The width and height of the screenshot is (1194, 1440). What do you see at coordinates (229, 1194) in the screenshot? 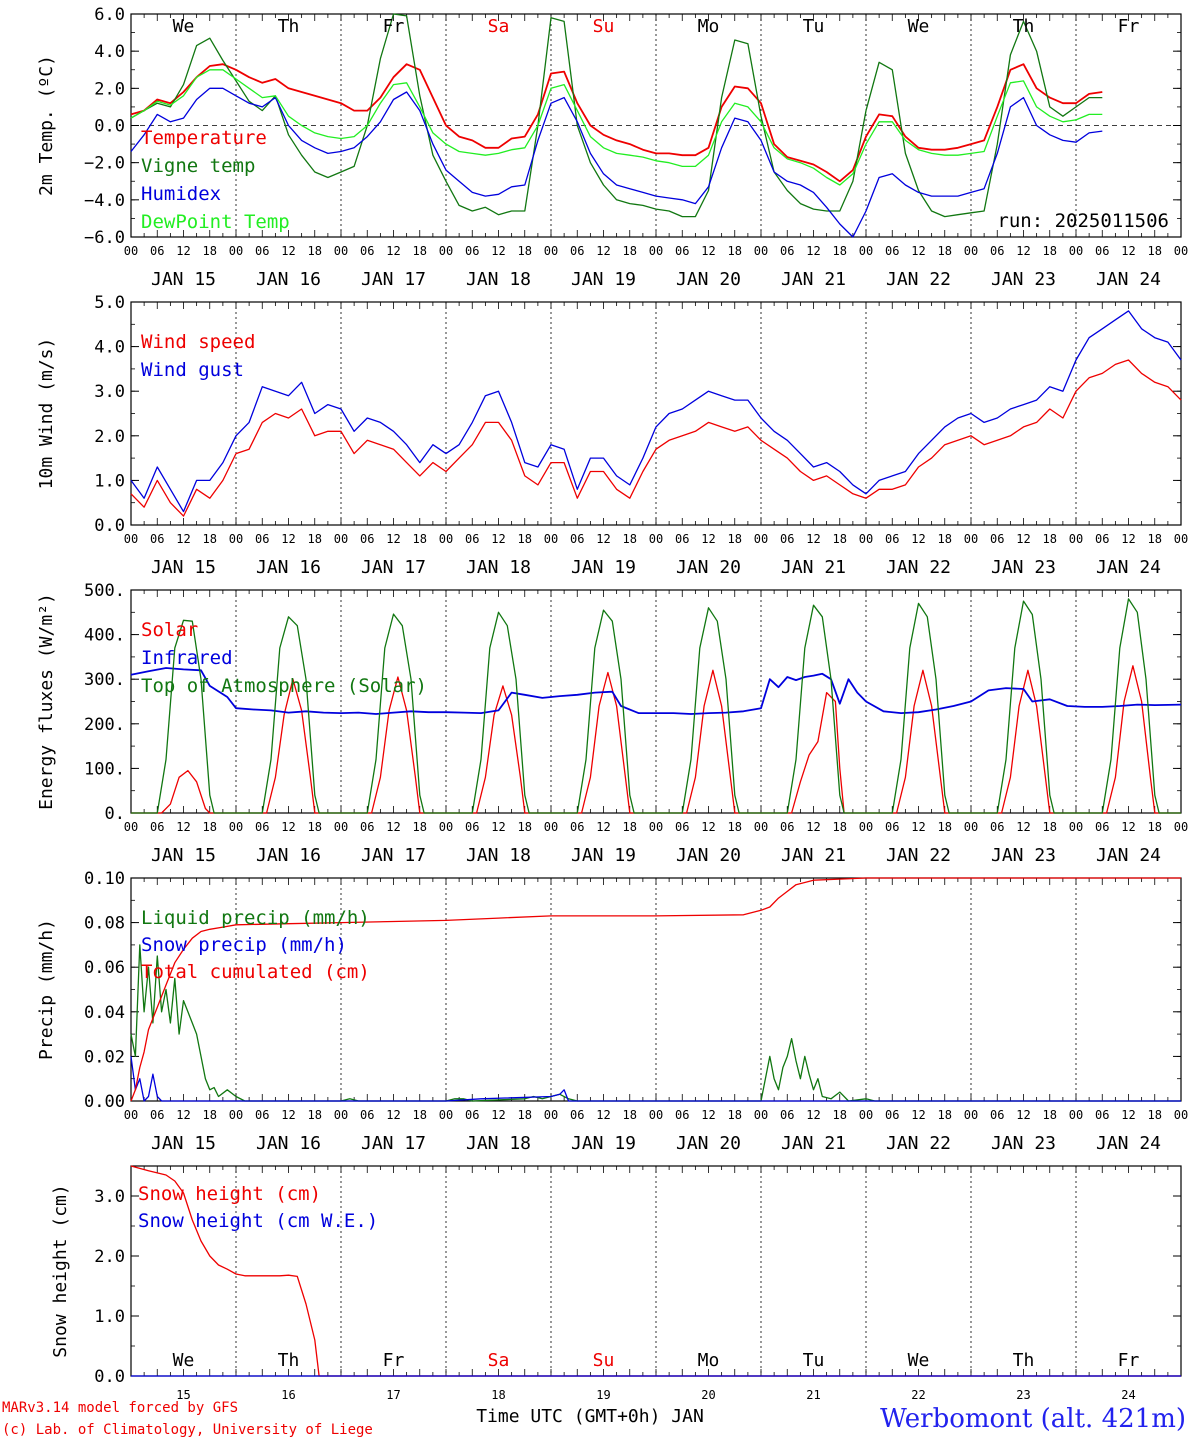
I see `legend-entry: Snow height (cm)` at bounding box center [229, 1194].